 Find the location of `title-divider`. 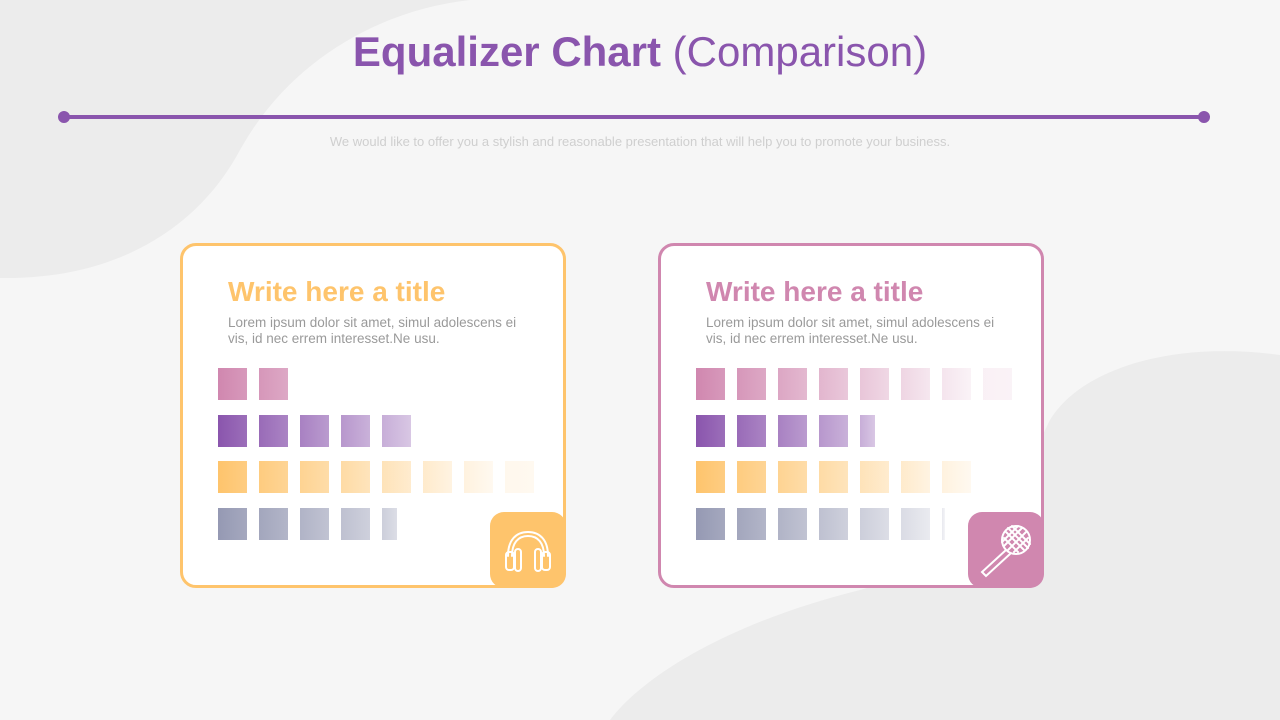

title-divider is located at coordinates (634, 117).